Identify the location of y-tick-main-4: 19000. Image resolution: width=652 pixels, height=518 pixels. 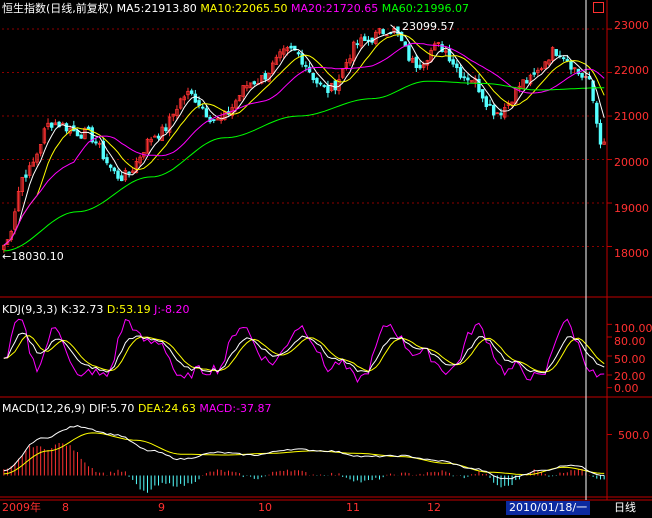
(631, 208).